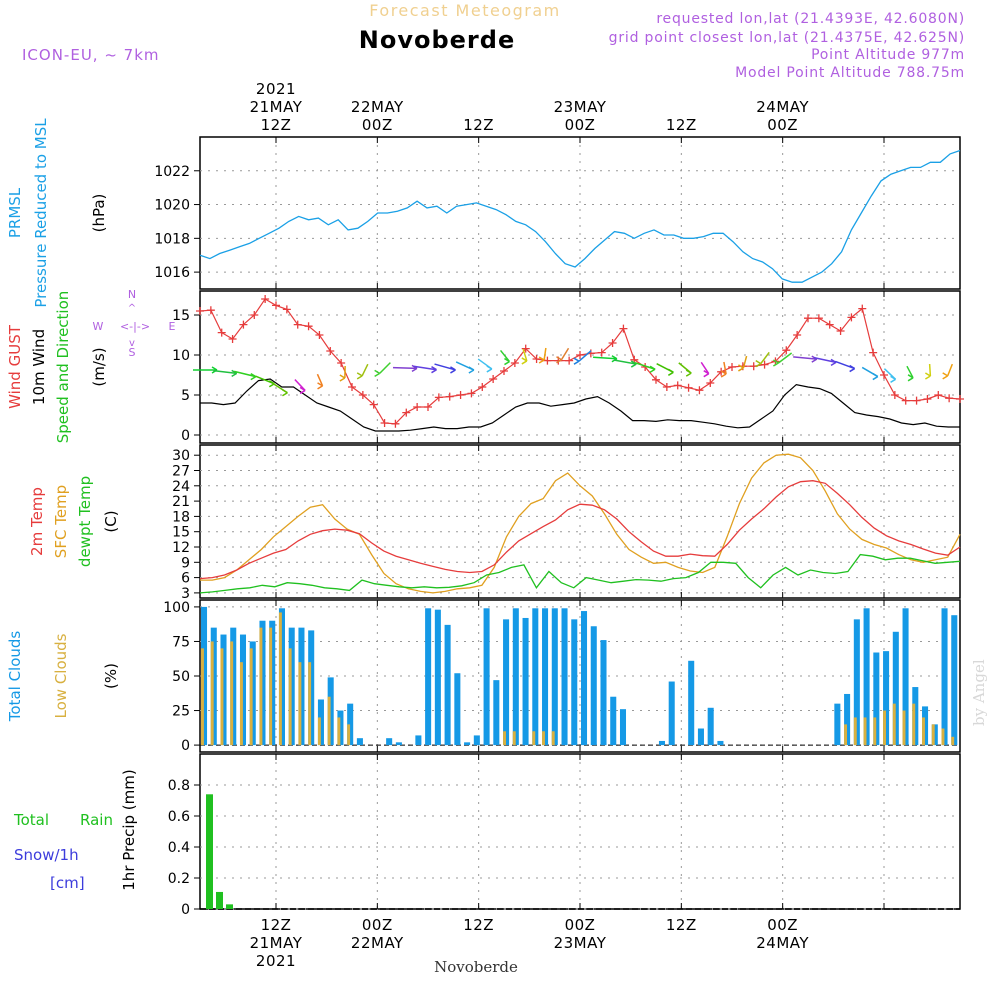  I want to click on label-cm: [cm], so click(67, 883).